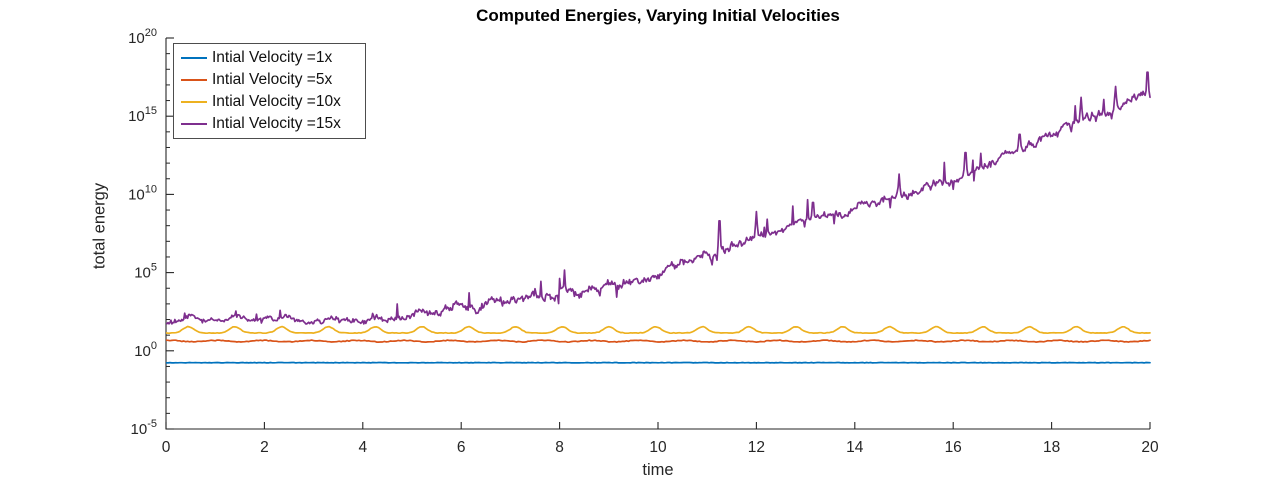 The image size is (1274, 488). I want to click on x-tick-label: 2, so click(264, 447).